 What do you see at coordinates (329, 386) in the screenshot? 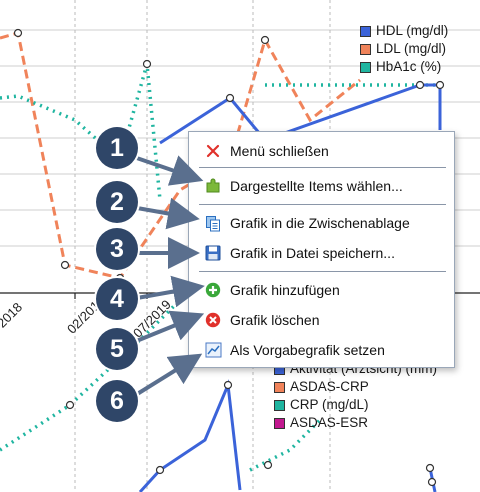
I see `legend-label: ASDAS-CRP` at bounding box center [329, 386].